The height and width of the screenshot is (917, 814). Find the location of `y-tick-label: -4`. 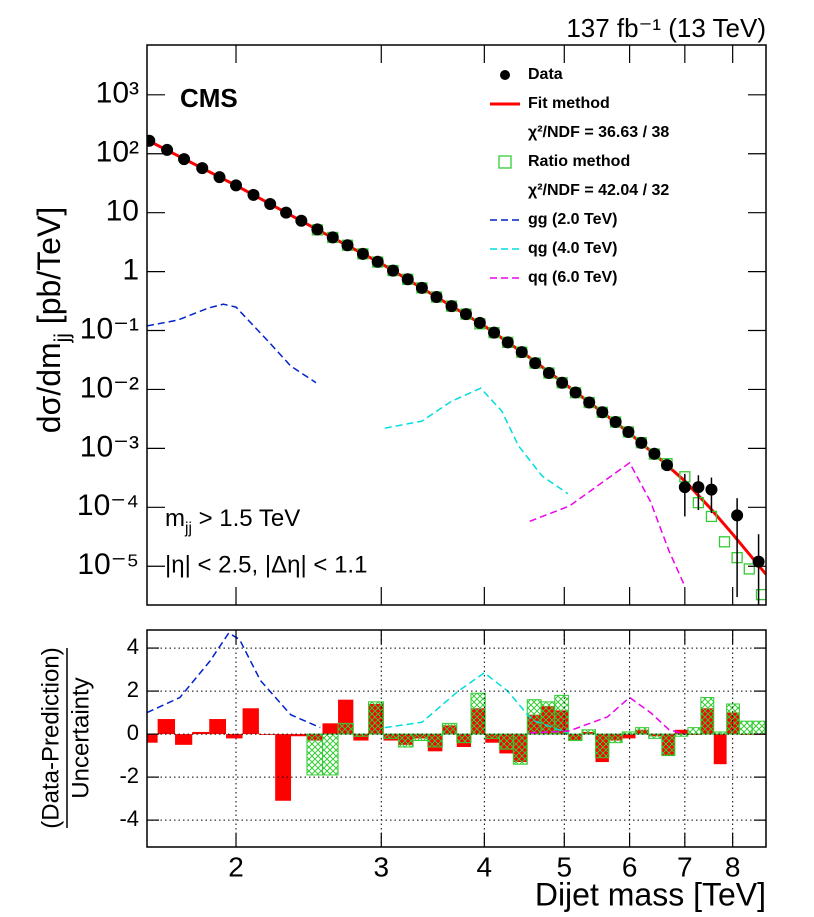

y-tick-label: -4 is located at coordinates (129, 818).